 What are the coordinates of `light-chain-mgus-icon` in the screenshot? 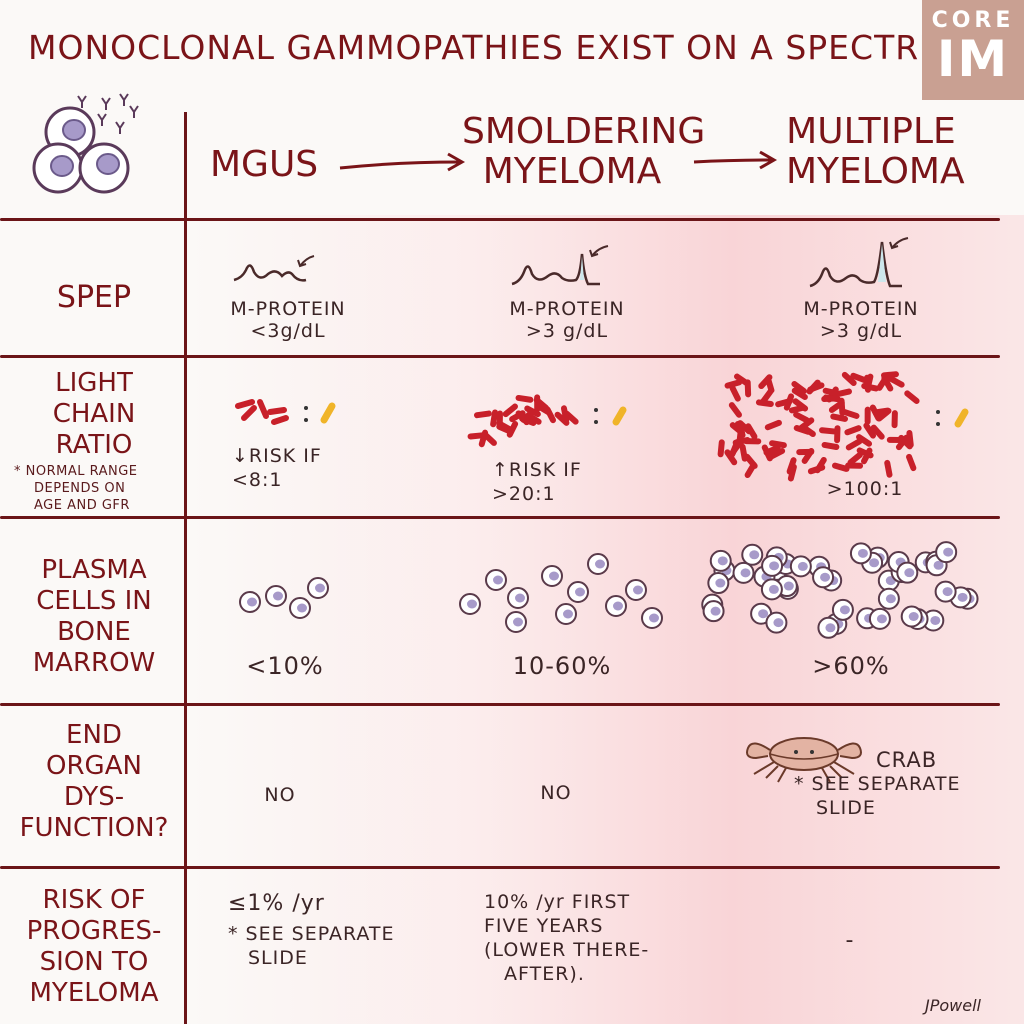 It's located at (285, 412).